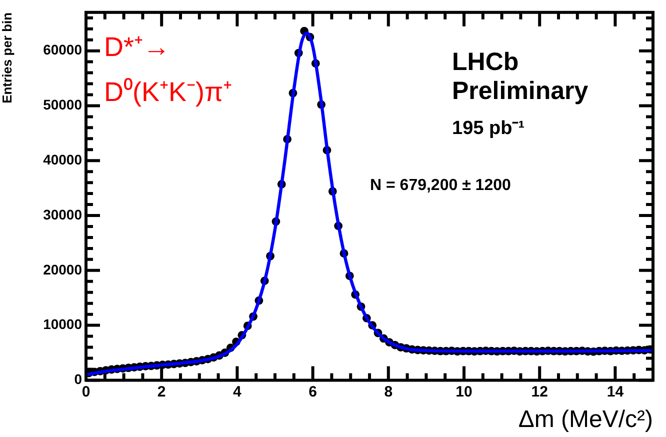 The image size is (666, 437). What do you see at coordinates (388, 391) in the screenshot?
I see `x-tick-label: 8` at bounding box center [388, 391].